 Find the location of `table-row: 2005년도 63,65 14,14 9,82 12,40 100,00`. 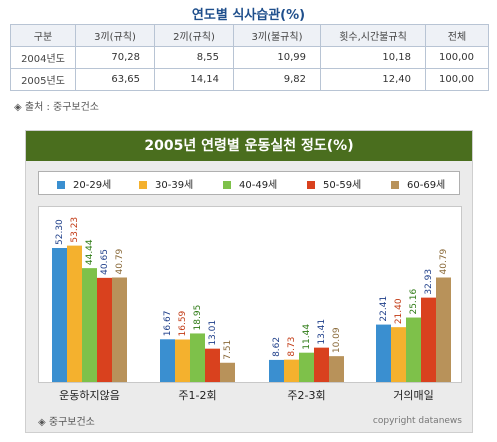

table-row: 2005년도 63,65 14,14 9,82 12,40 100,00 is located at coordinates (249, 79).